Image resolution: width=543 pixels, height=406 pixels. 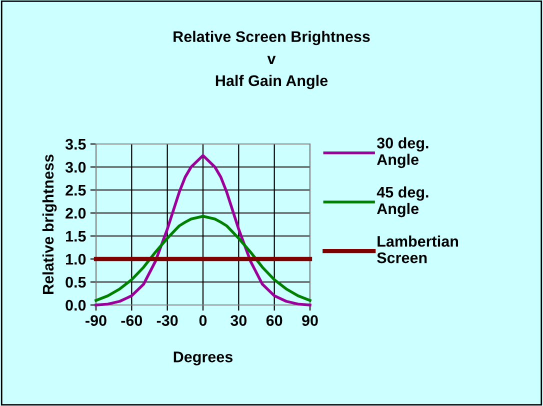 What do you see at coordinates (402, 152) in the screenshot?
I see `legend-label: 30 deg. Angle` at bounding box center [402, 152].